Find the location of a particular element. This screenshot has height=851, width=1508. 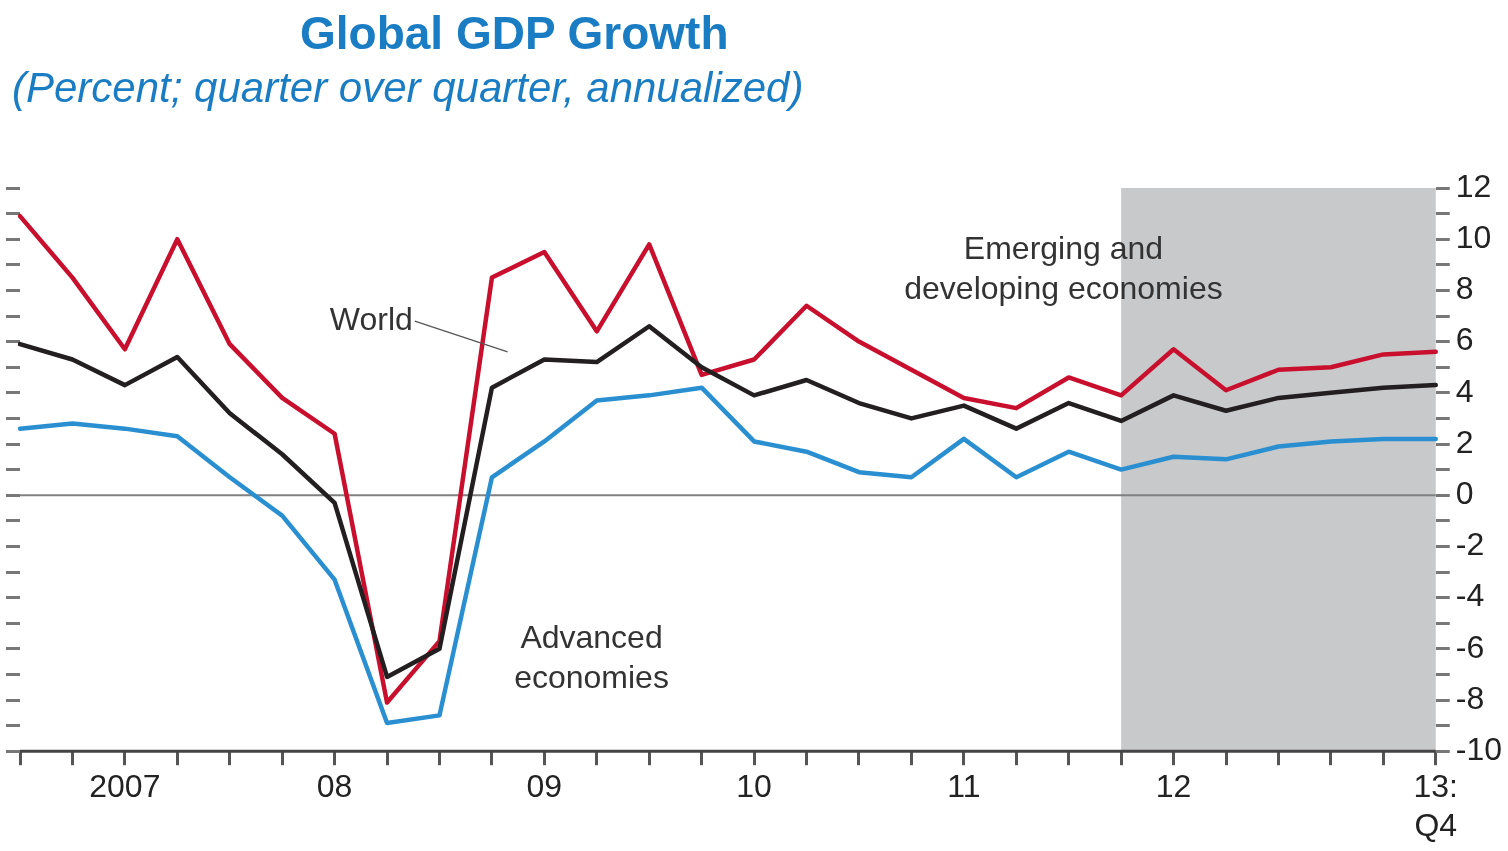

x-tick-label: 12 is located at coordinates (1173, 786).